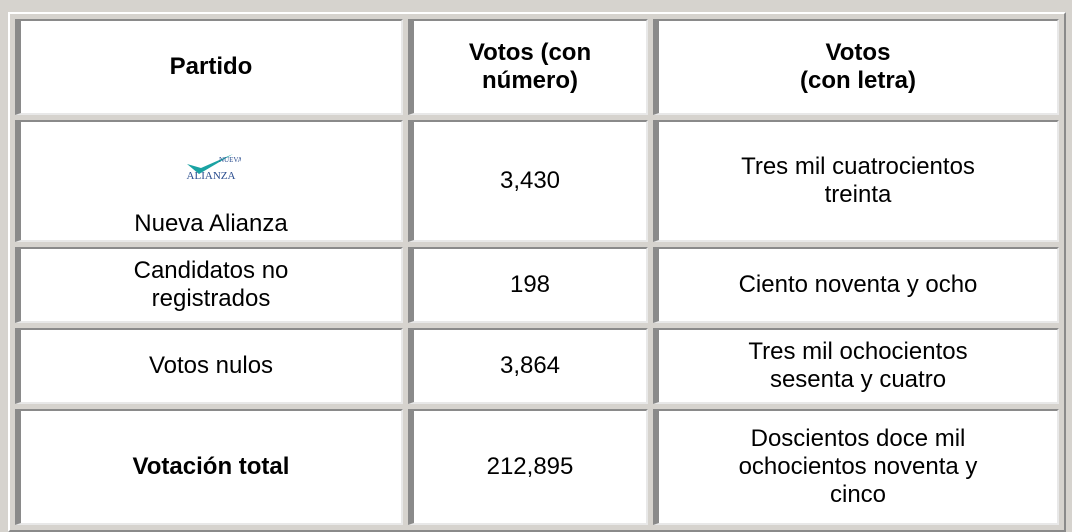 This screenshot has height=532, width=1072. What do you see at coordinates (528, 285) in the screenshot?
I see `cell: 198` at bounding box center [528, 285].